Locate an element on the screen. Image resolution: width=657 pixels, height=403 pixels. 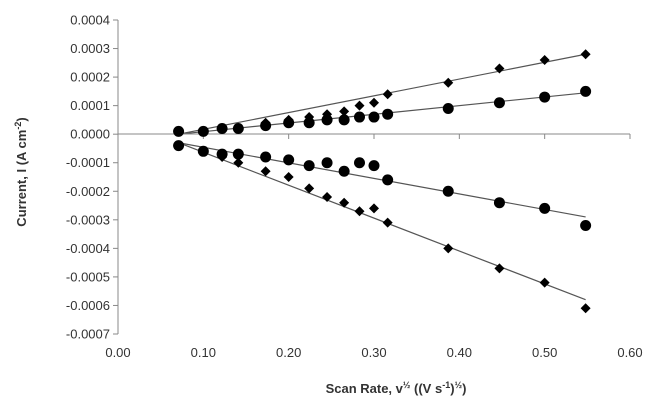
y-tick-label: 0.0004 is located at coordinates (90, 20).